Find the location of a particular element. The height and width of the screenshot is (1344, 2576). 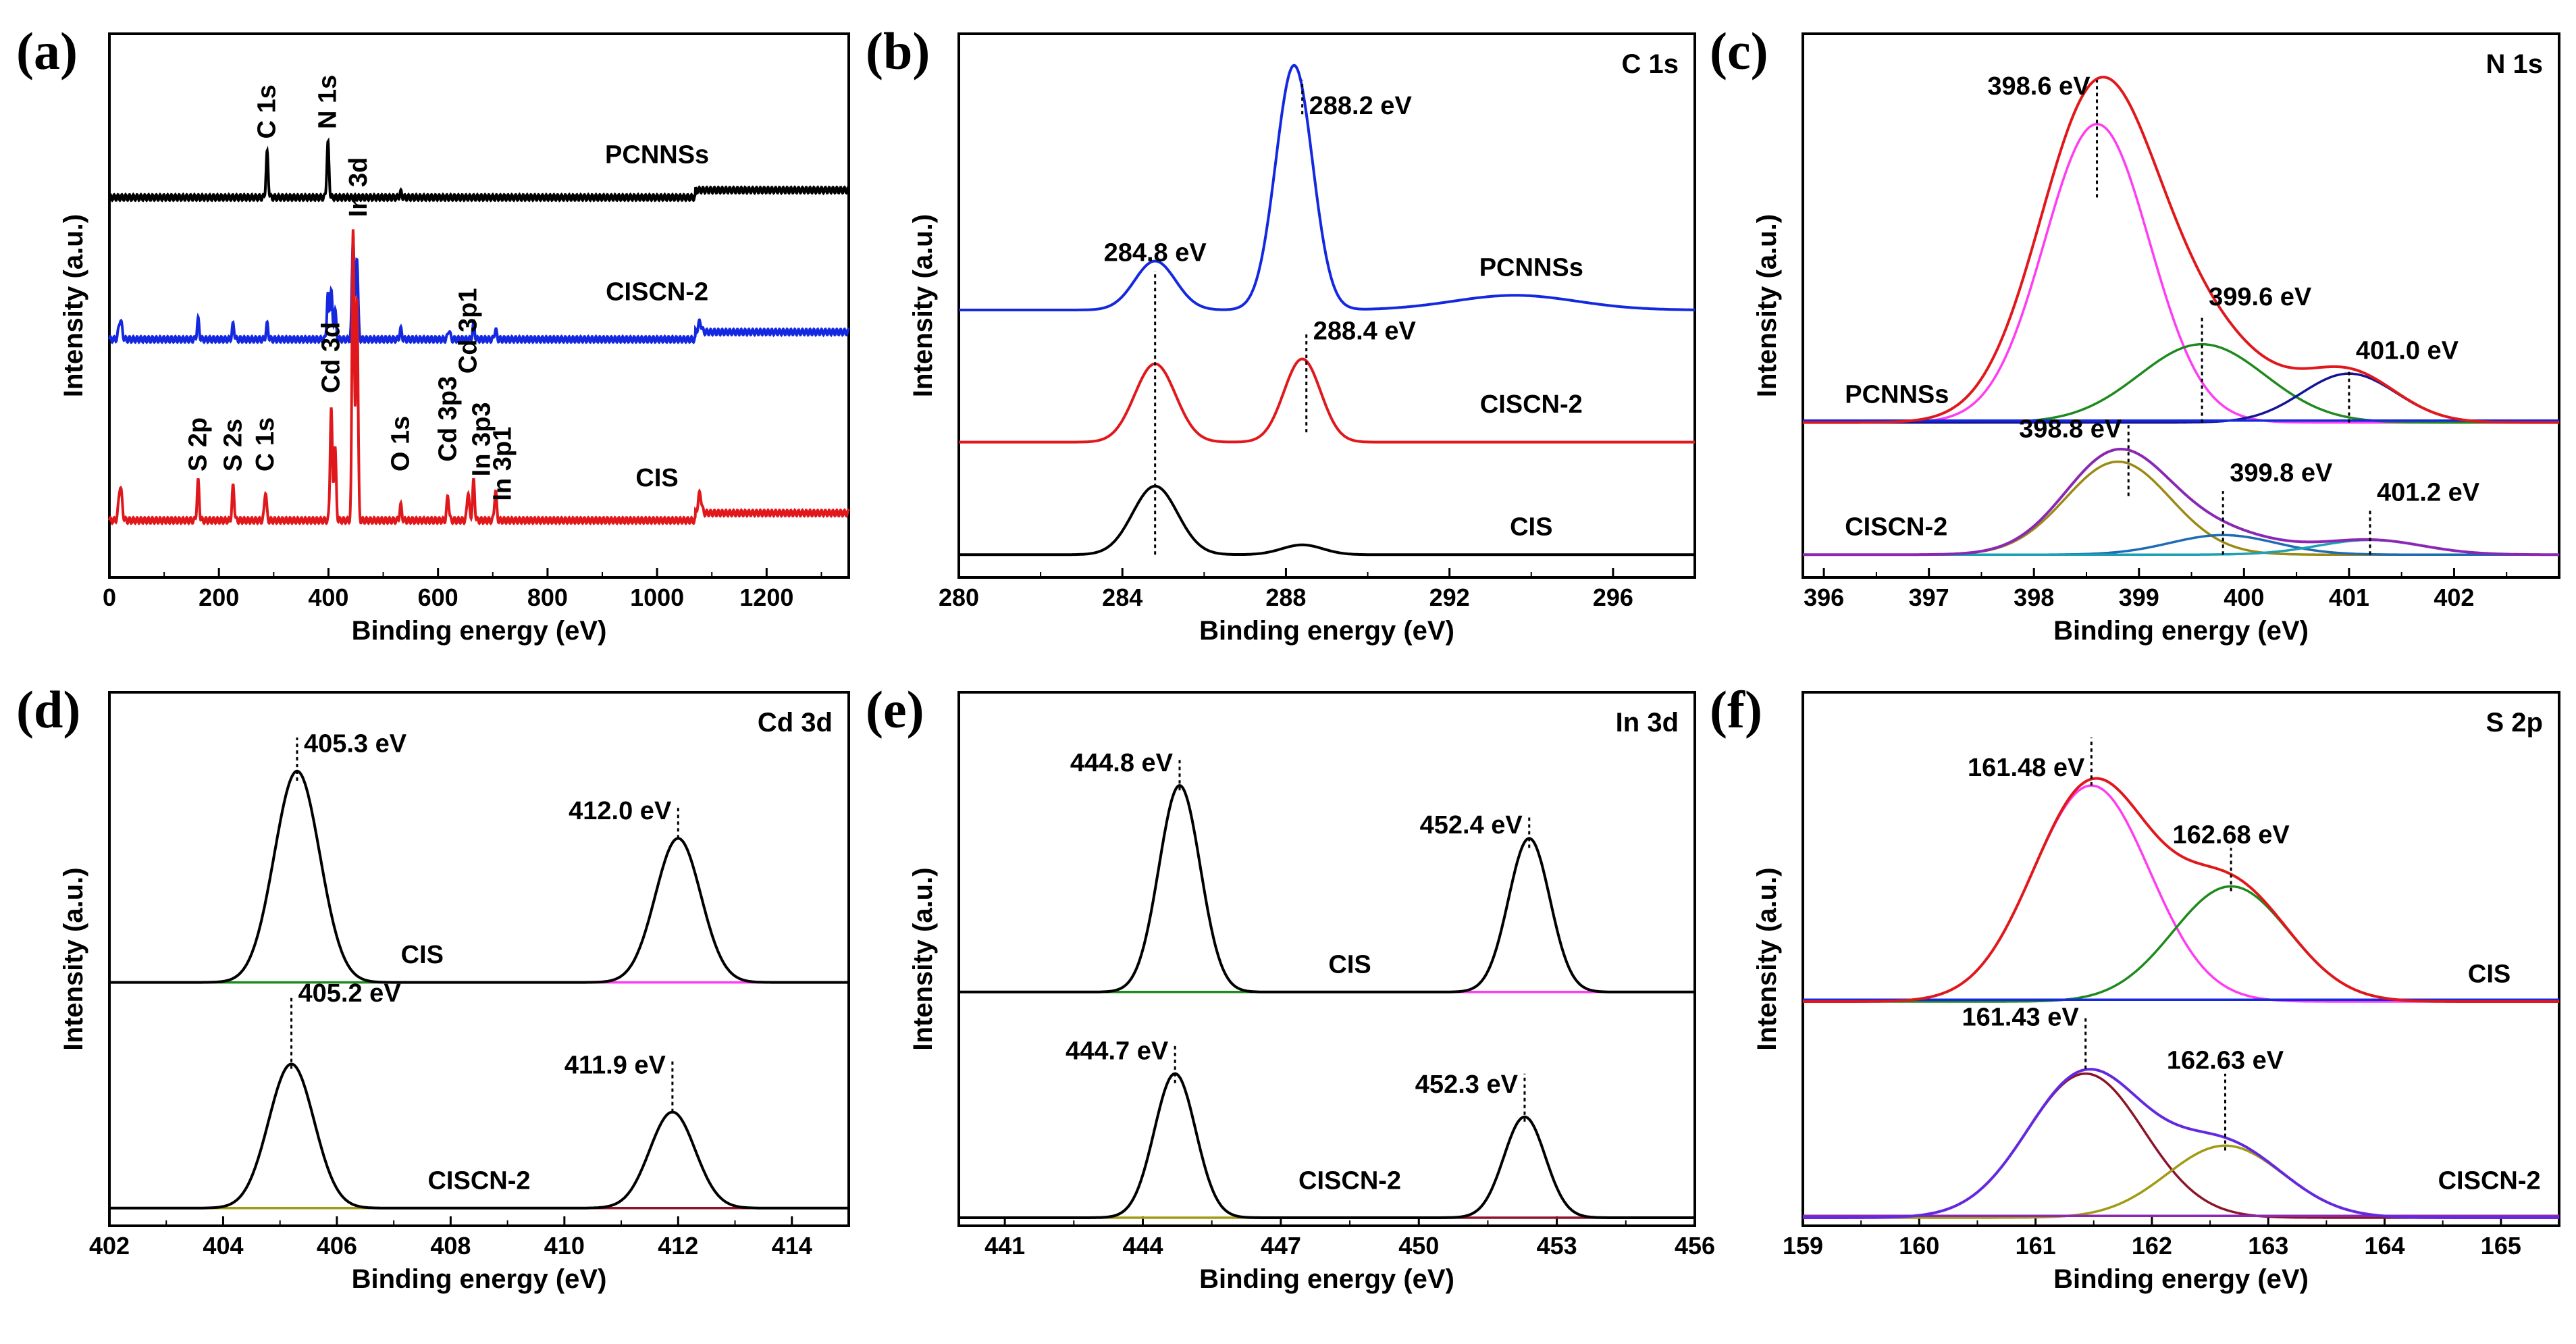

peak-energy-label: 284.8 eV is located at coordinates (1155, 253).